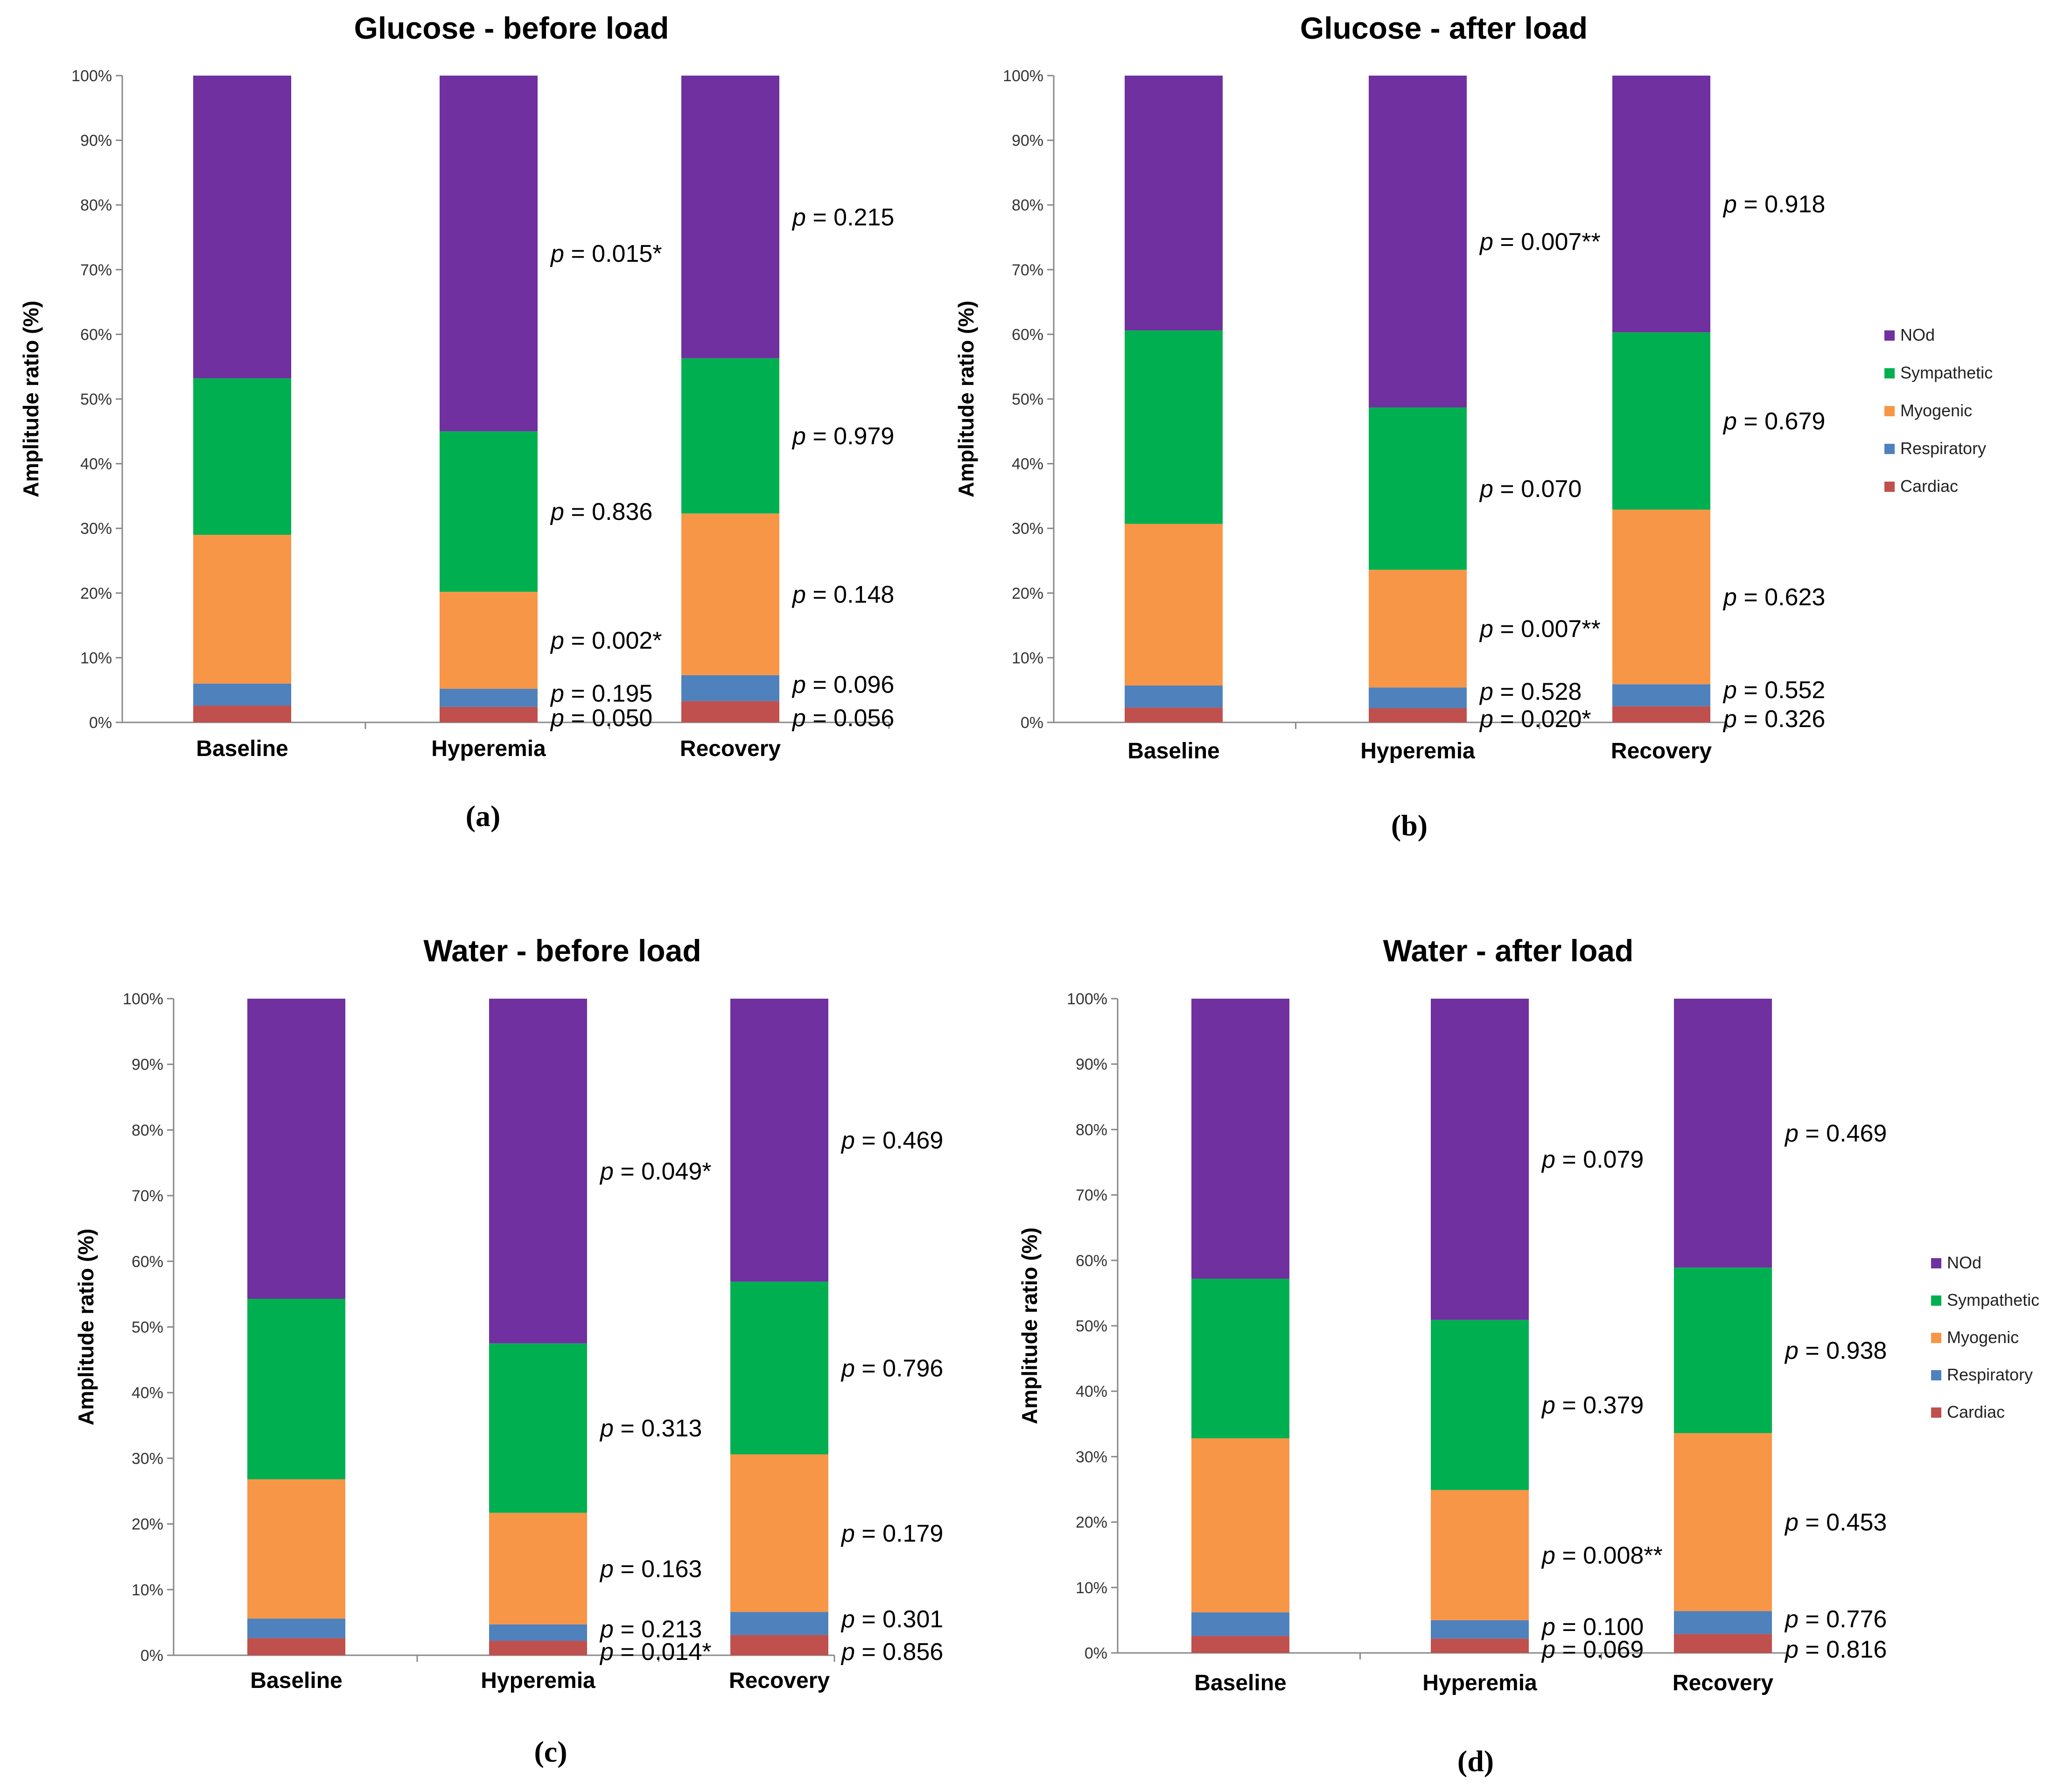 Image resolution: width=2072 pixels, height=1785 pixels. Describe the element at coordinates (1027, 464) in the screenshot. I see `y-tick-label: 40%` at that location.